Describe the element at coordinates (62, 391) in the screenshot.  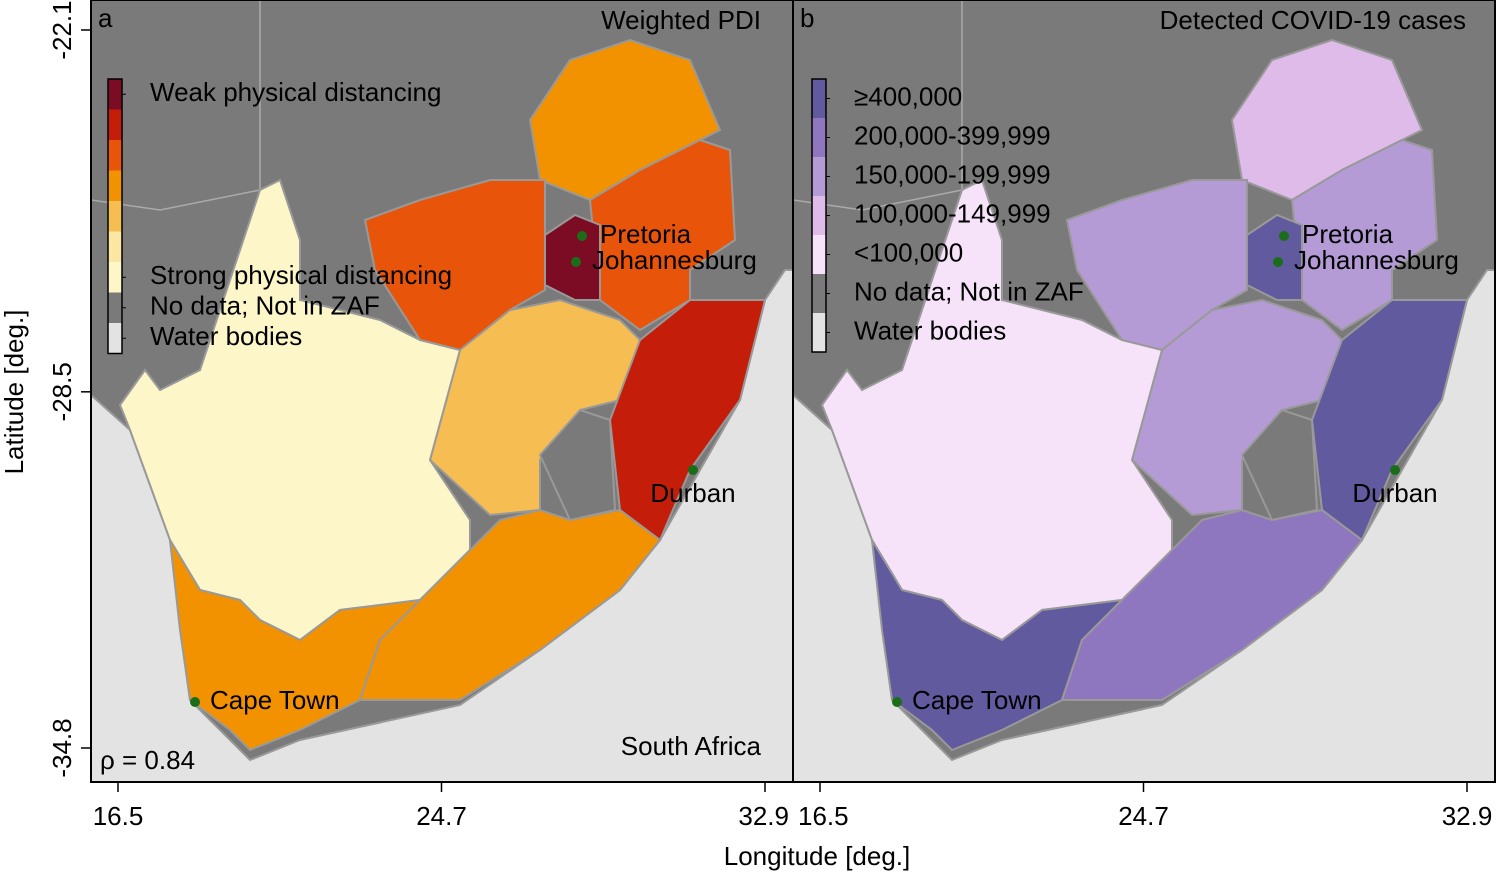
I see `y-tick-label: -28.5` at that location.